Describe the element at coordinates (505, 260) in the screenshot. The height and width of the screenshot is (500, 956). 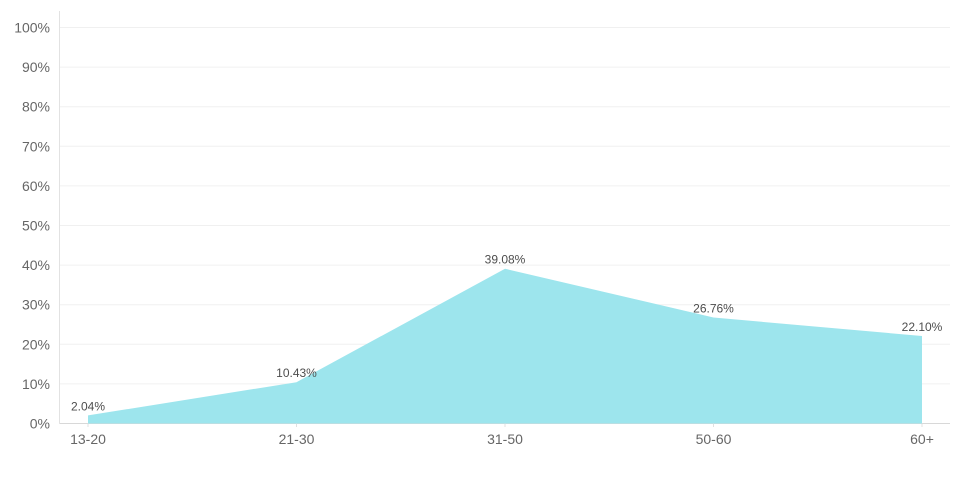
I see `data-label: 39.08%` at that location.